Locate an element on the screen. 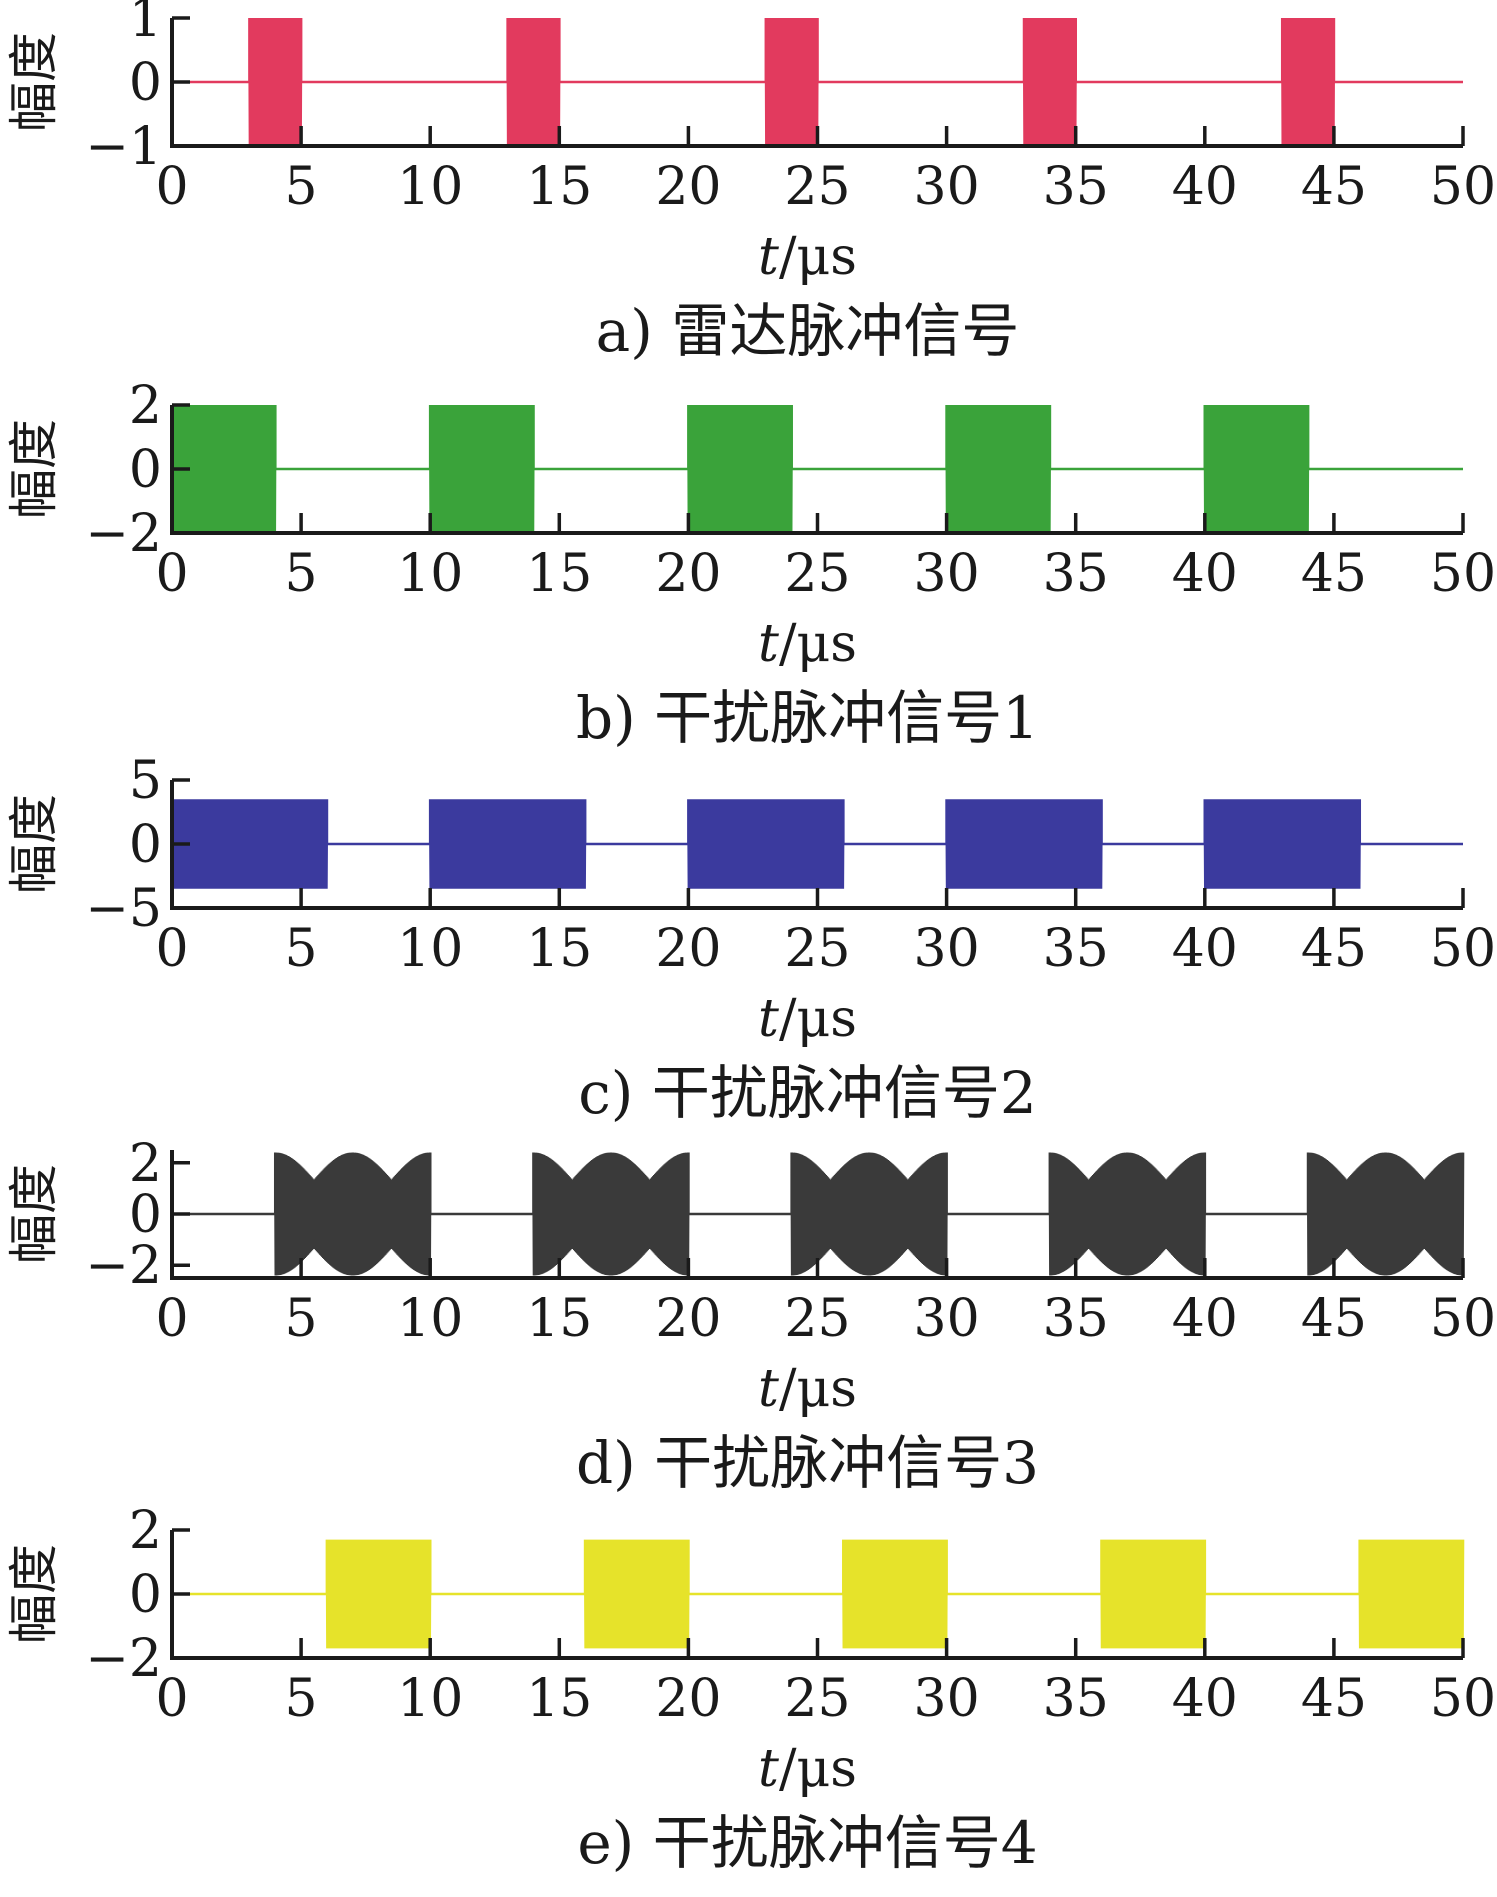  y-tick-label: 5 is located at coordinates (145, 781).